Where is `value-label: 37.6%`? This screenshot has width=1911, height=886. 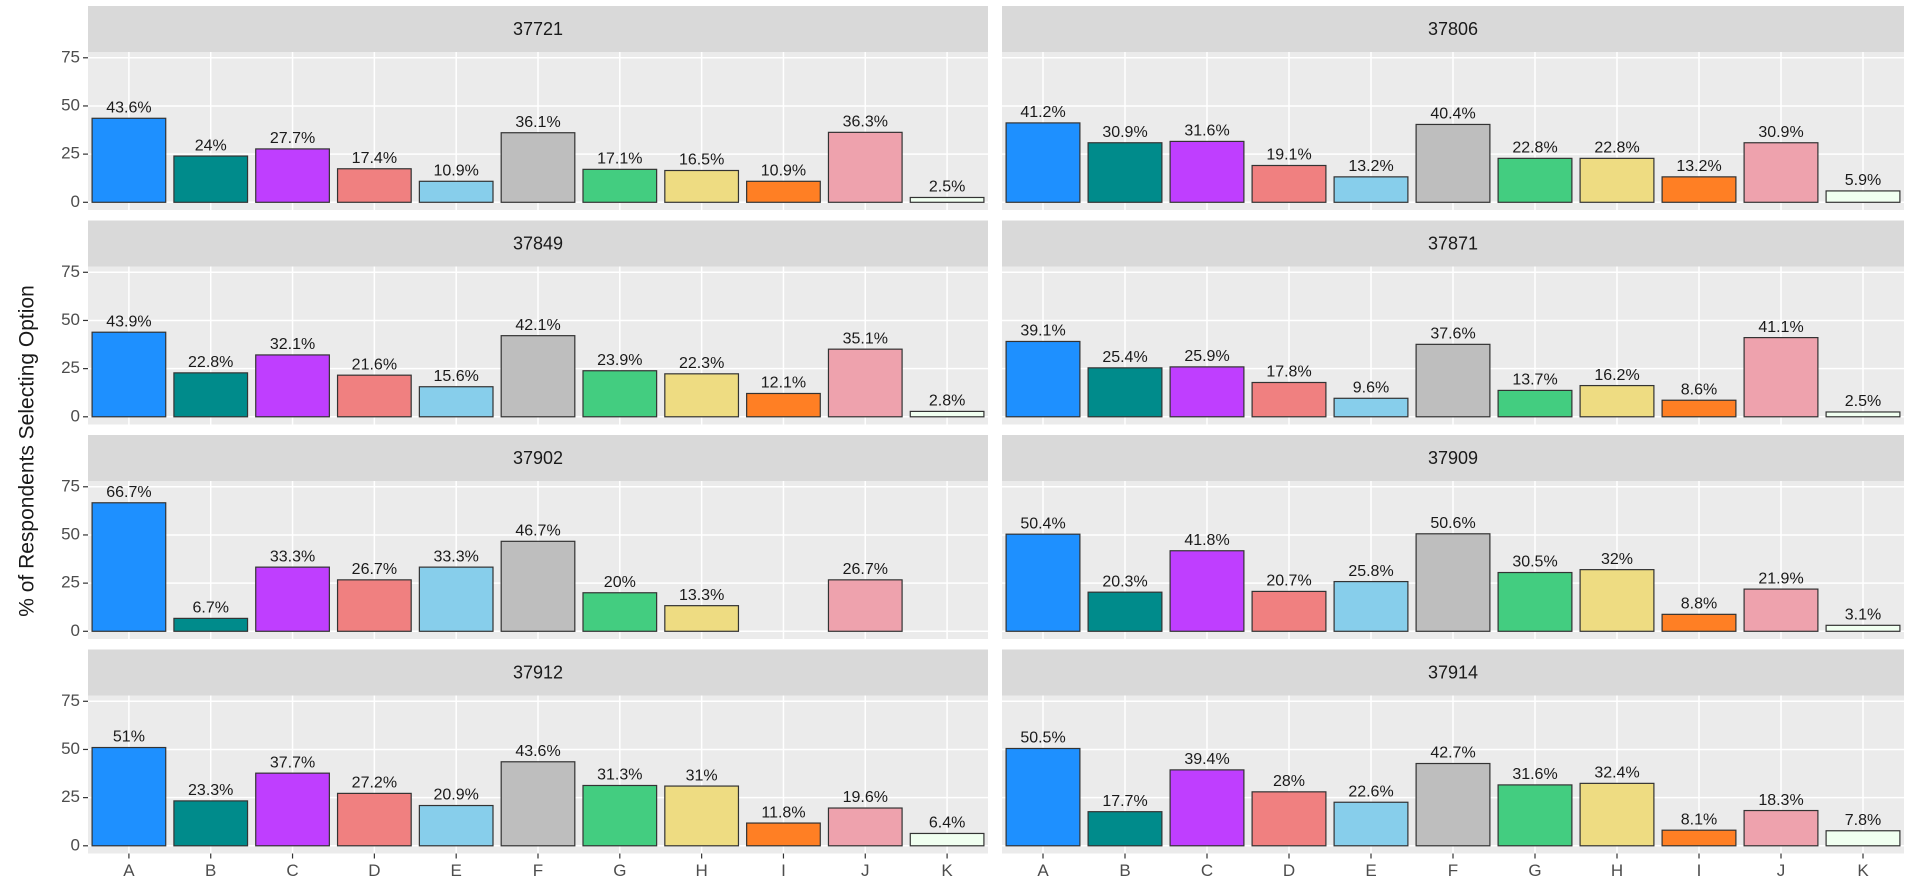 value-label: 37.6% is located at coordinates (1452, 334).